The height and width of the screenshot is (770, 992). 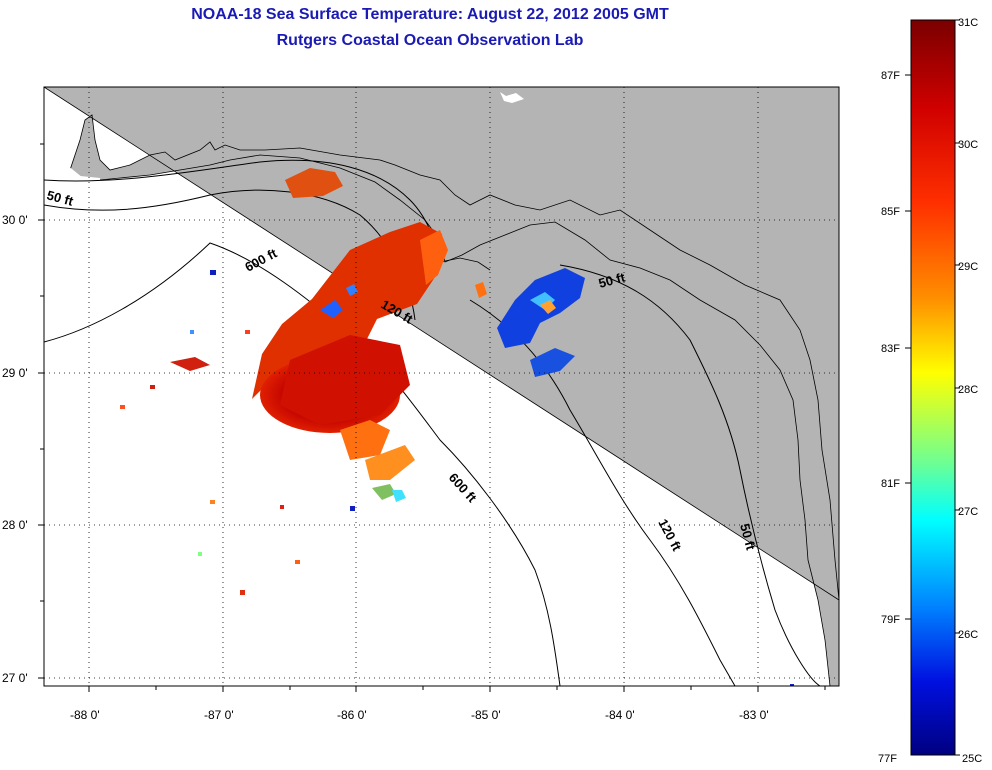 I want to click on island, so click(x=512, y=97).